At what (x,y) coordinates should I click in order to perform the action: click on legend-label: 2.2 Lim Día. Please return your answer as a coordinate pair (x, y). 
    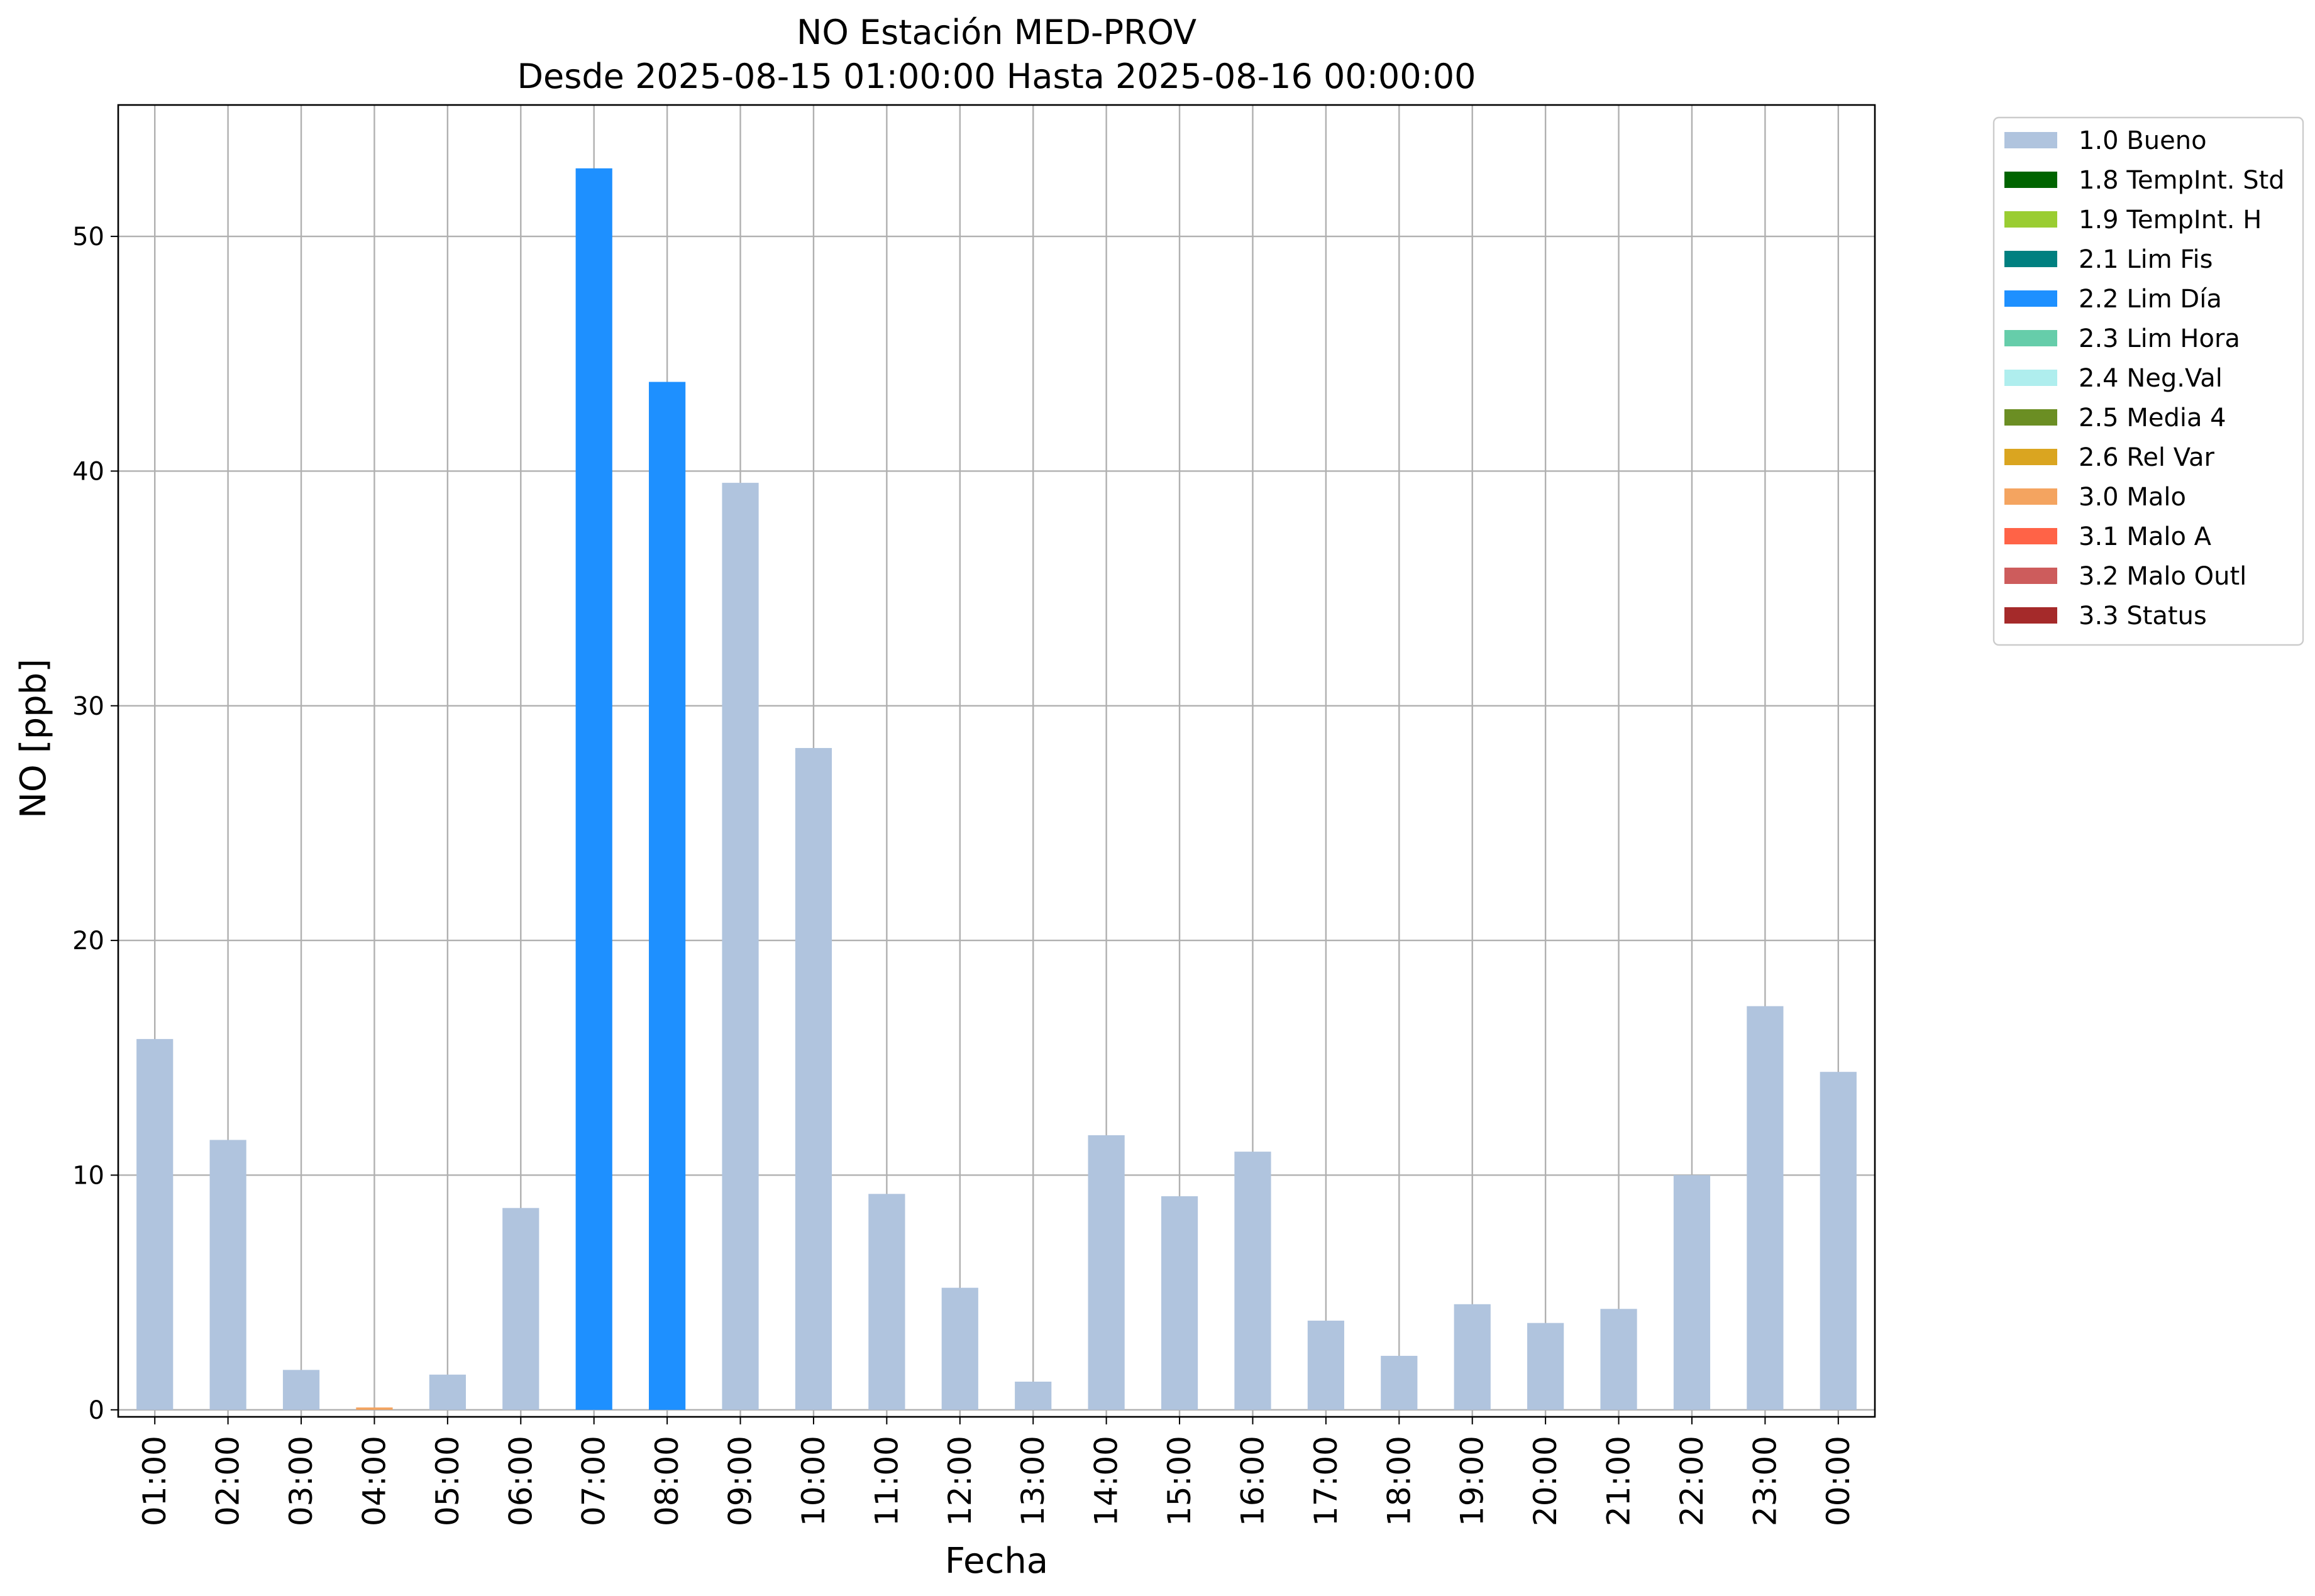
    Looking at the image, I should click on (2150, 299).